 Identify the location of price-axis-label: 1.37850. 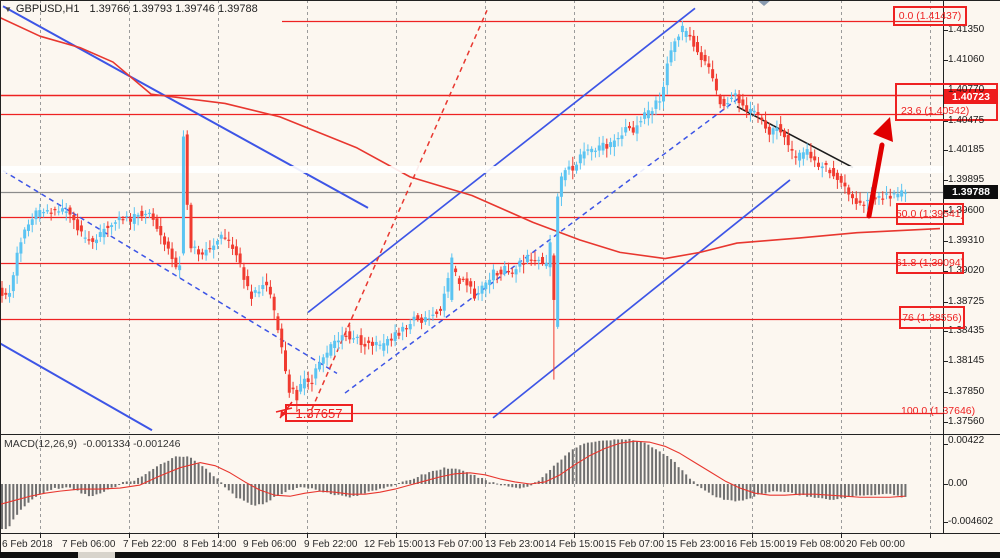
(966, 391).